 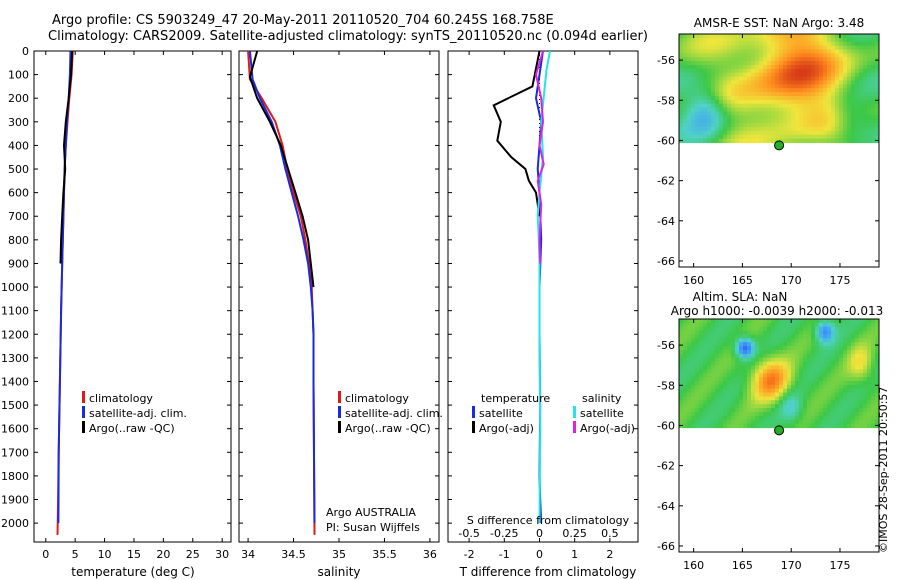 What do you see at coordinates (839, 280) in the screenshot?
I see `x-tick-label: 175` at bounding box center [839, 280].